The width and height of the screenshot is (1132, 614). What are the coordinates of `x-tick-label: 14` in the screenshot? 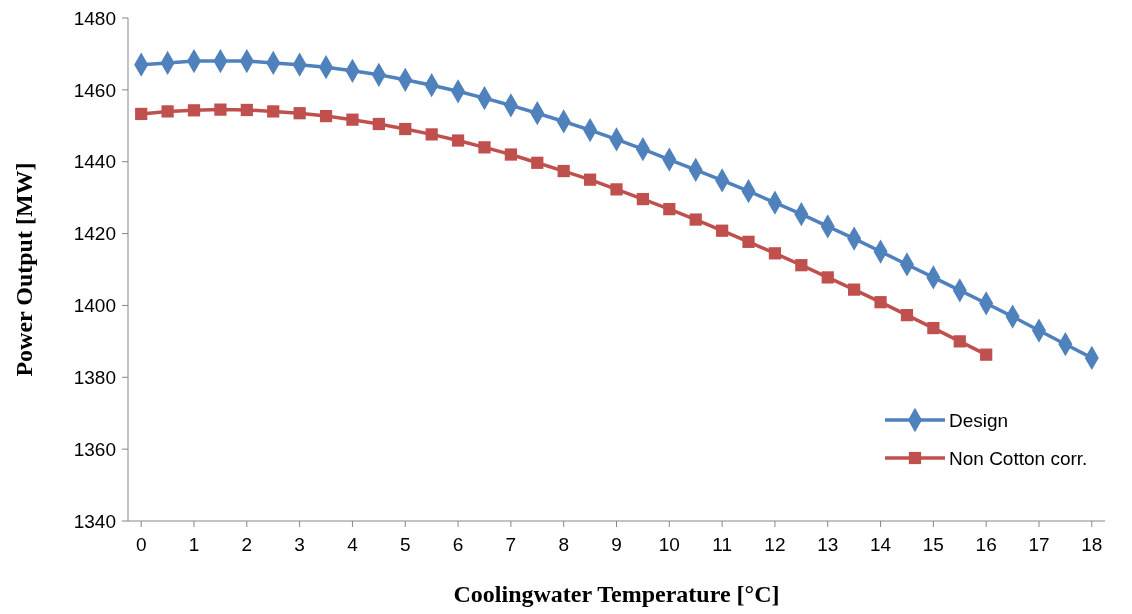 It's located at (880, 544).